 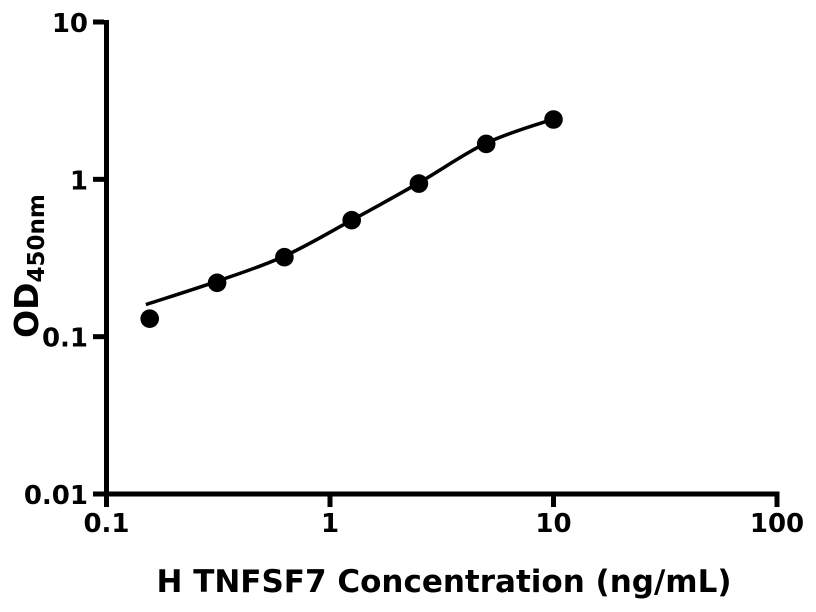 I want to click on x-tick-label: 10, so click(x=553, y=524).